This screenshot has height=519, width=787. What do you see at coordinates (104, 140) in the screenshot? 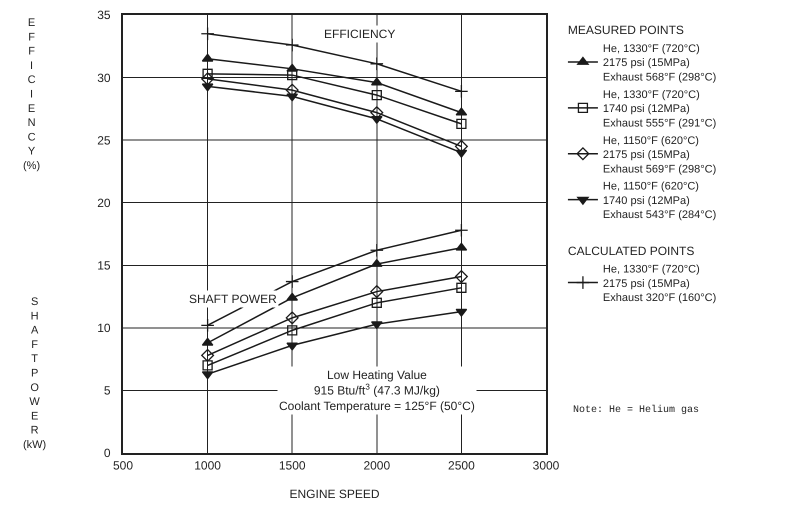
I see `y-tick-label: 25` at bounding box center [104, 140].